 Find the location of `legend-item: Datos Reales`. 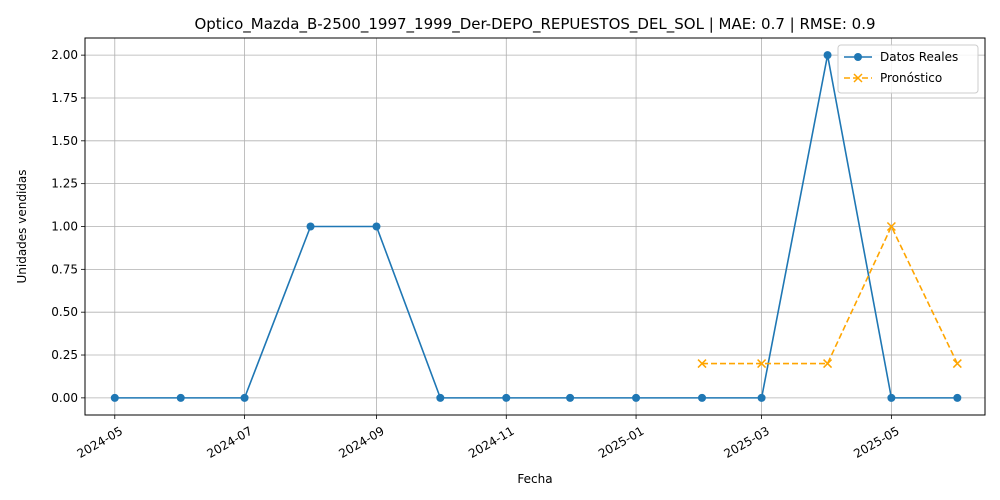

legend-item: Datos Reales is located at coordinates (901, 57).